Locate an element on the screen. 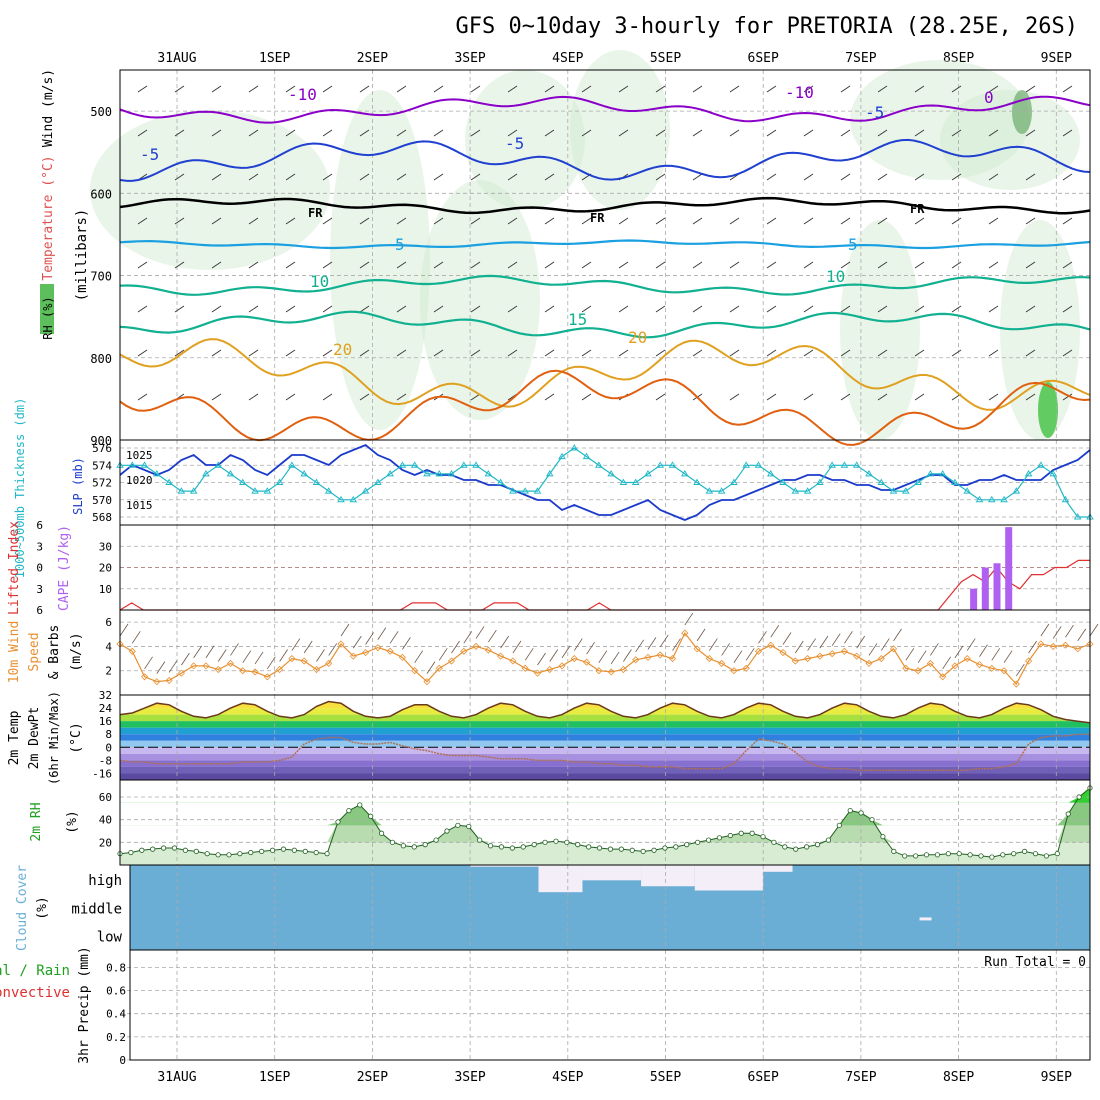 The image size is (1100, 1100). slp-axis-label: SLP (mb) is located at coordinates (78, 486).